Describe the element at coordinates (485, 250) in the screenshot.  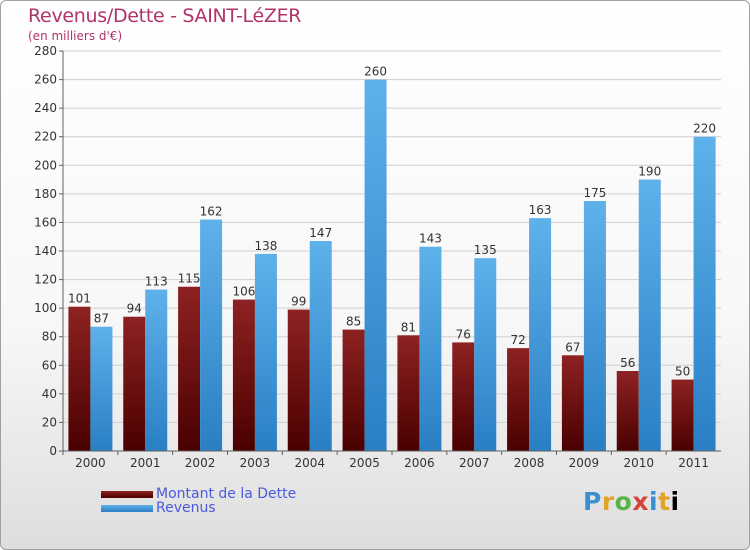
I see `data-label-revenus: 135` at that location.